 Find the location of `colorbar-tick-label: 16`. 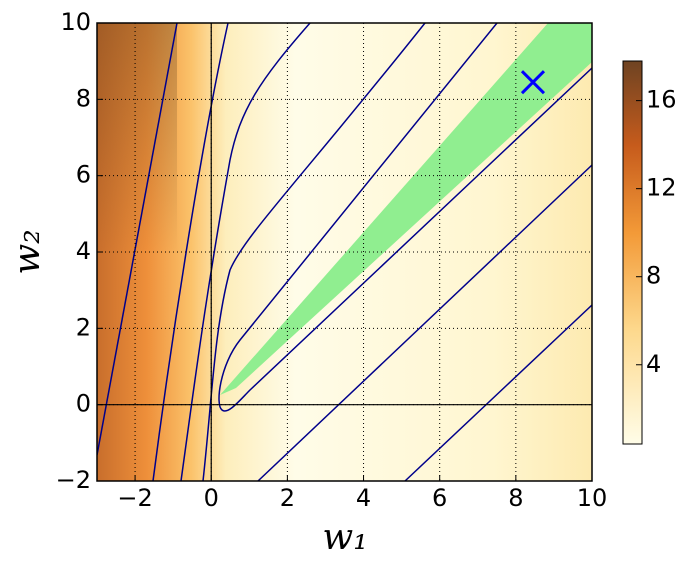

colorbar-tick-label: 16 is located at coordinates (661, 100).